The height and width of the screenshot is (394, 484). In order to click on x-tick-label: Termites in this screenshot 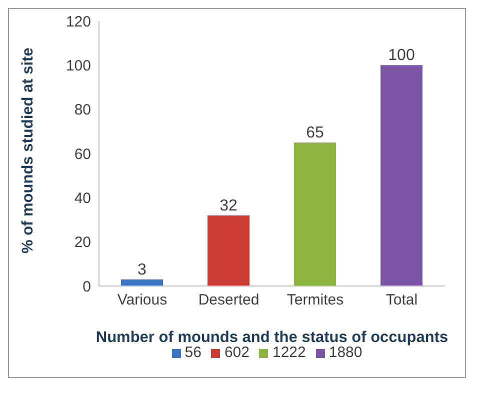, I will do `click(315, 300)`.